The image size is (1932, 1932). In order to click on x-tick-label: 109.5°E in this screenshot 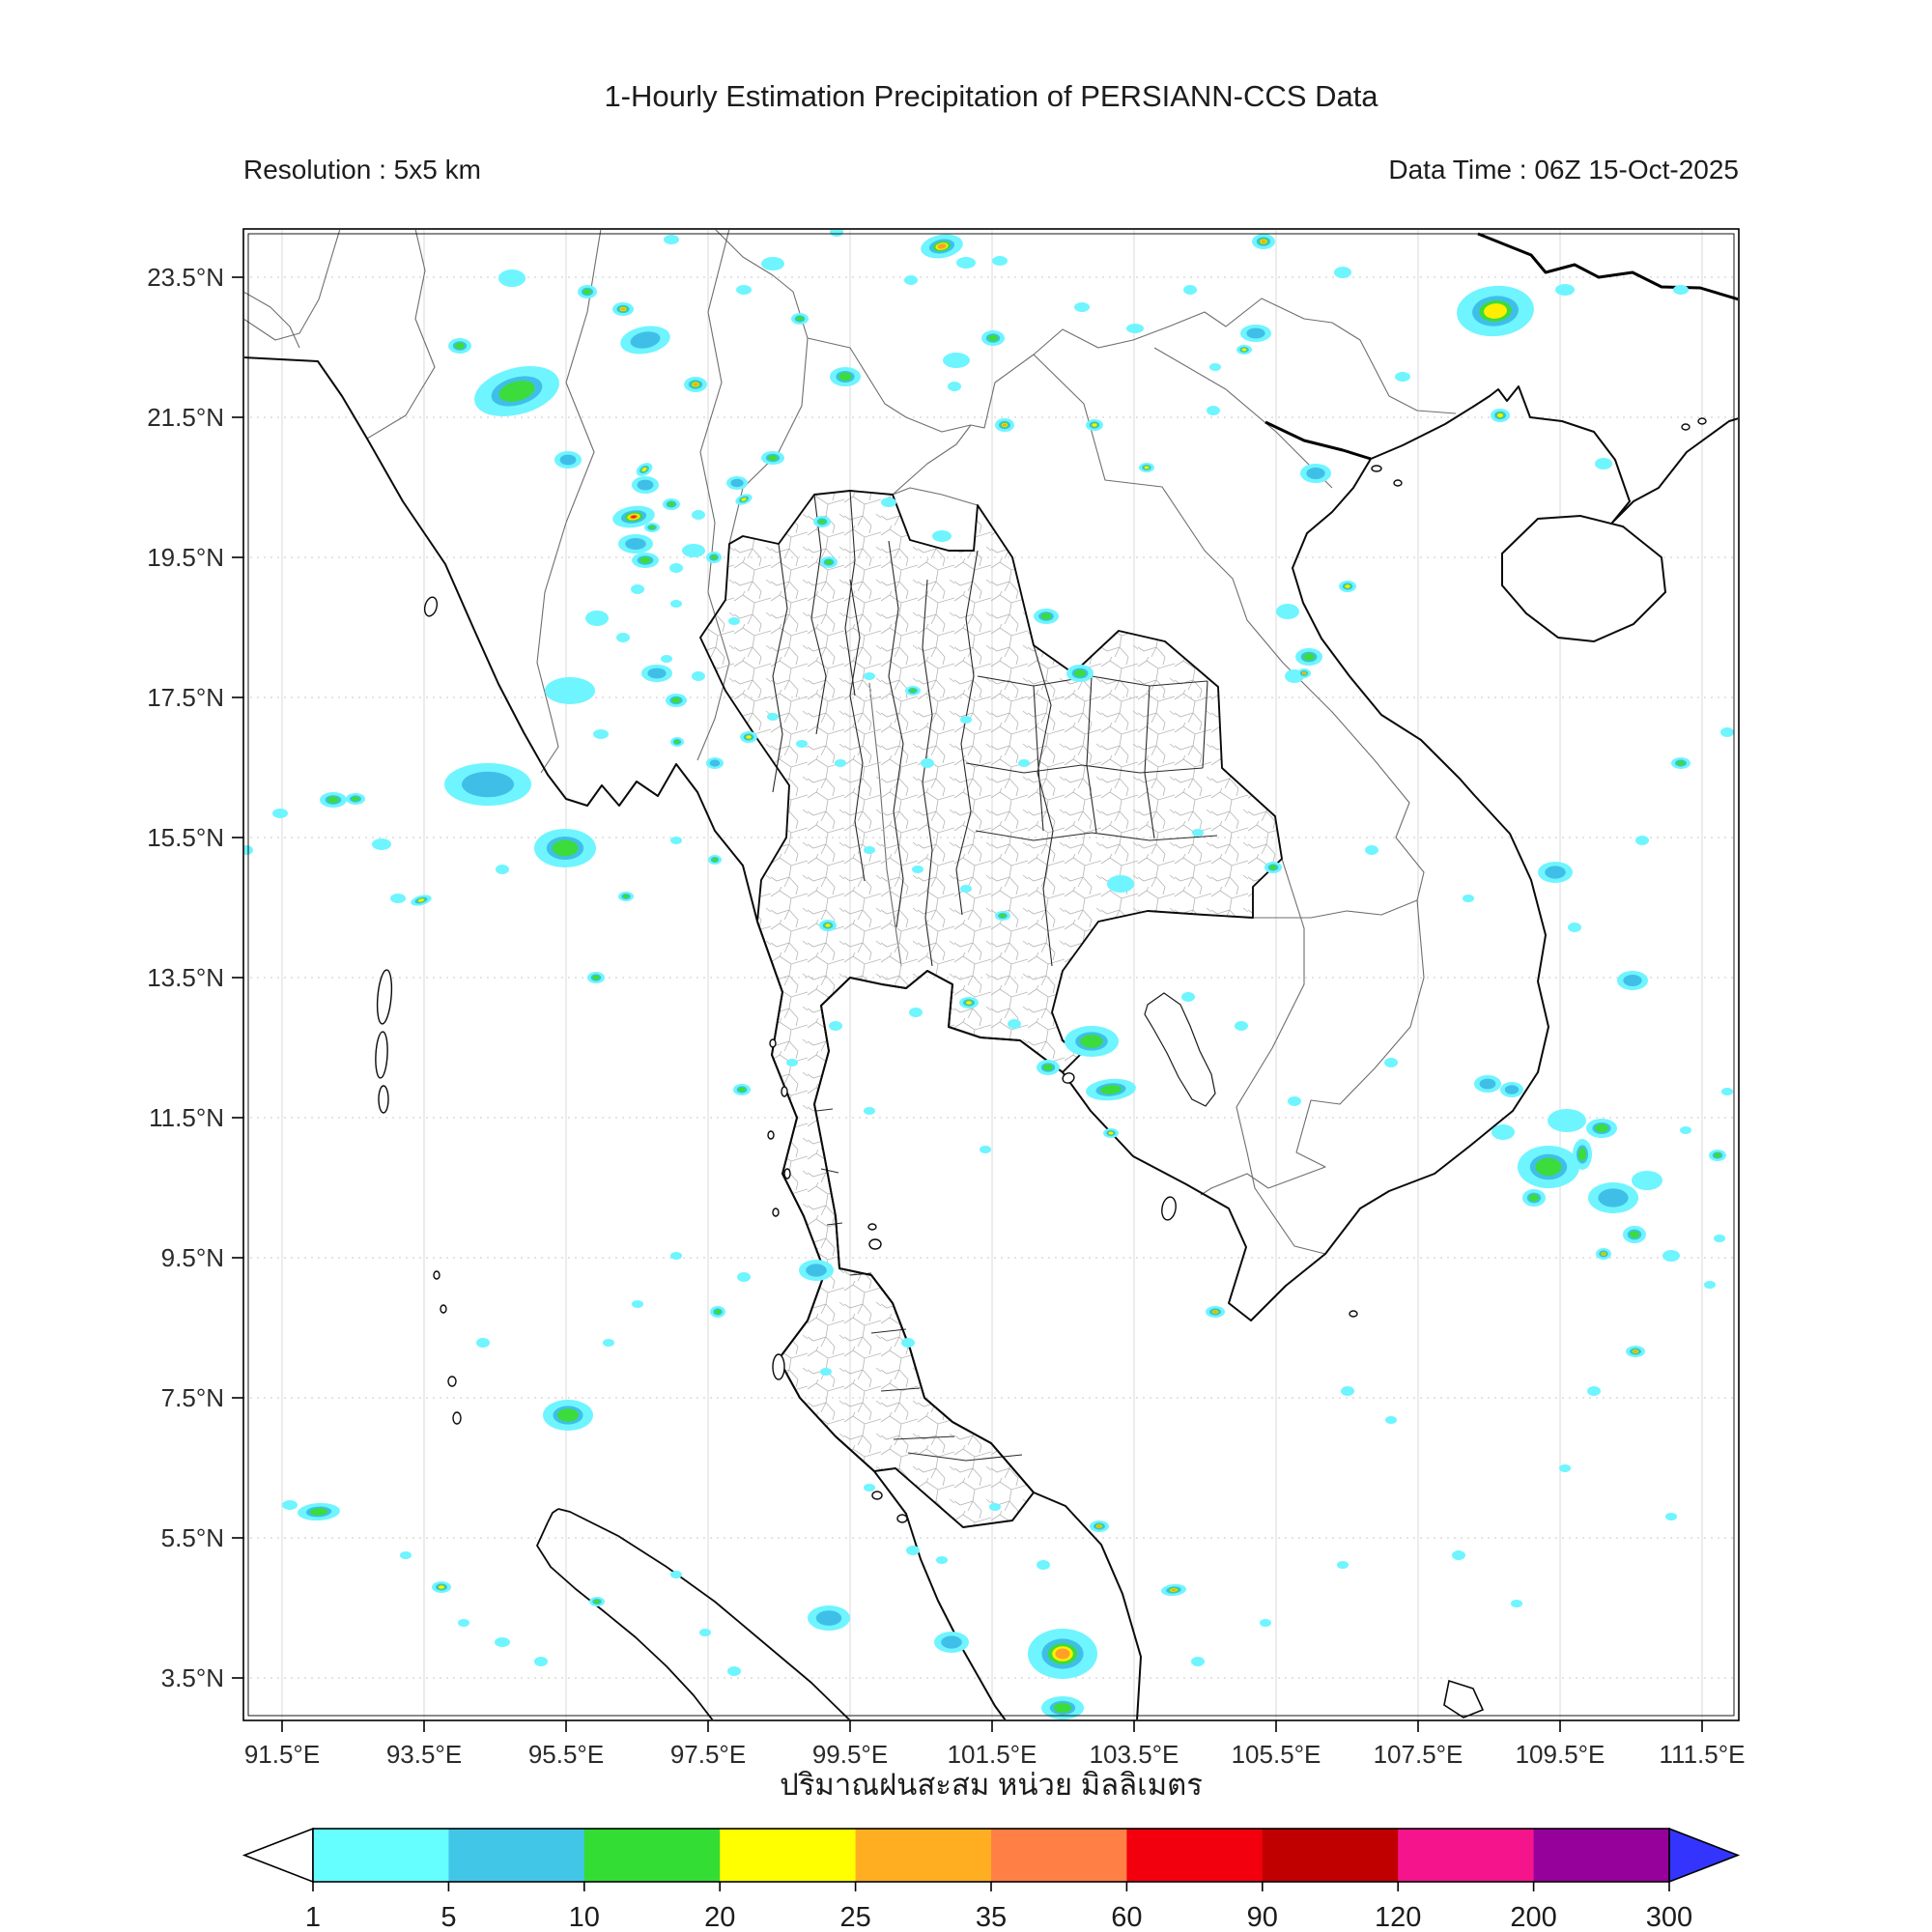, I will do `click(1560, 1754)`.